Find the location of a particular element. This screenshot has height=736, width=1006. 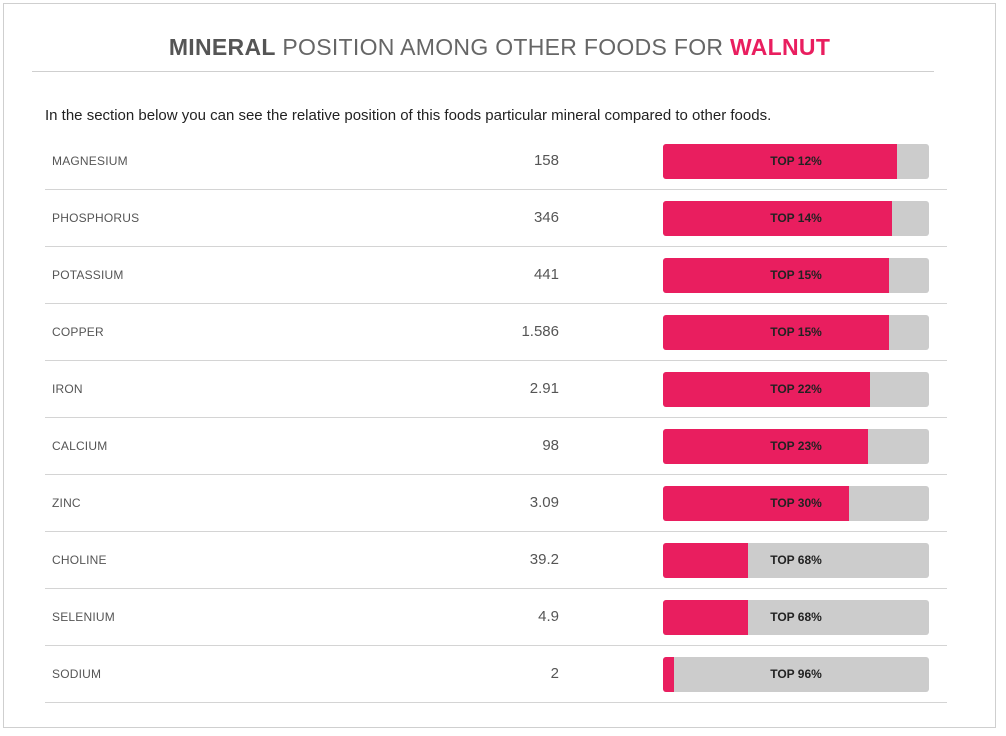

rank-bar-track: TOP 30% is located at coordinates (796, 503).